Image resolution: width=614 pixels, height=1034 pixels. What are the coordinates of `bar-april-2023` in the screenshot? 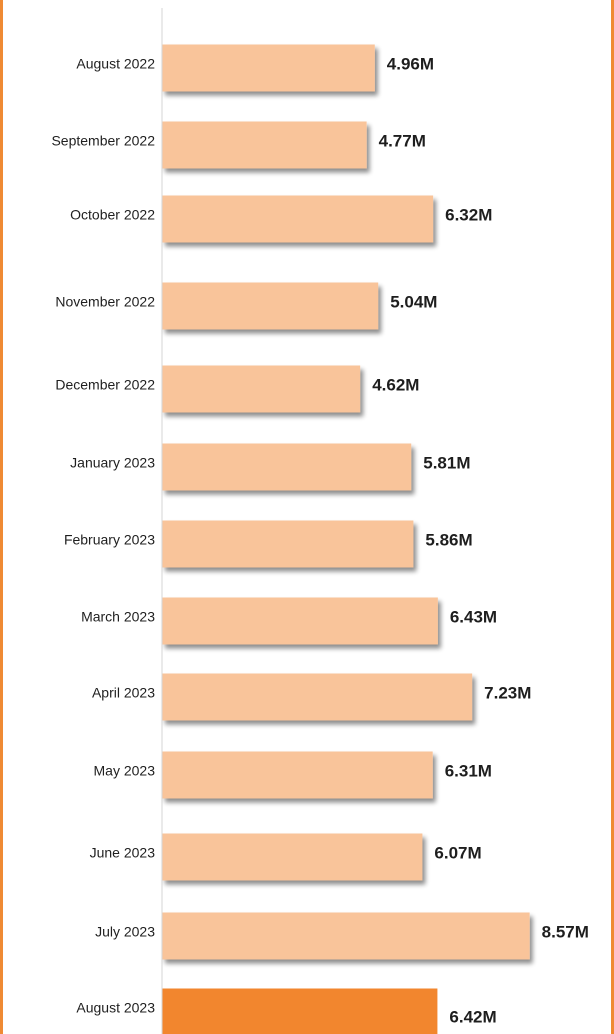 It's located at (317, 697).